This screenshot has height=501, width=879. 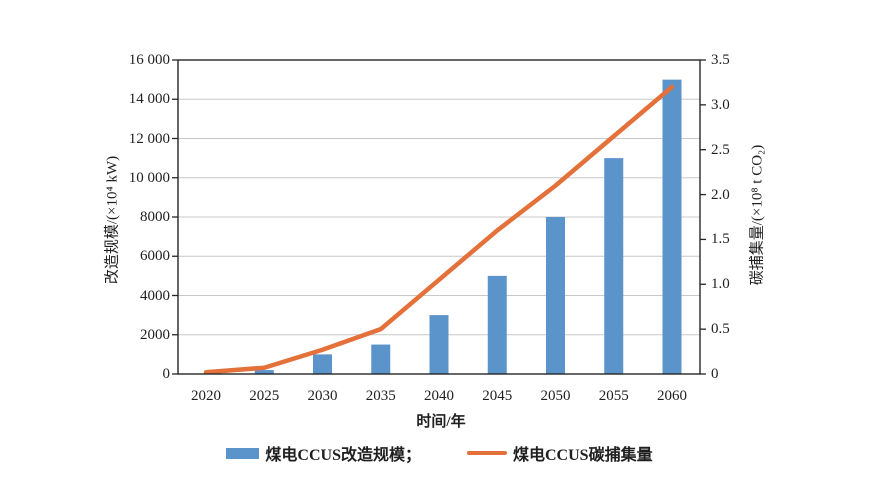 What do you see at coordinates (720, 104) in the screenshot?
I see `right-axis-tick-label: 3.0` at bounding box center [720, 104].